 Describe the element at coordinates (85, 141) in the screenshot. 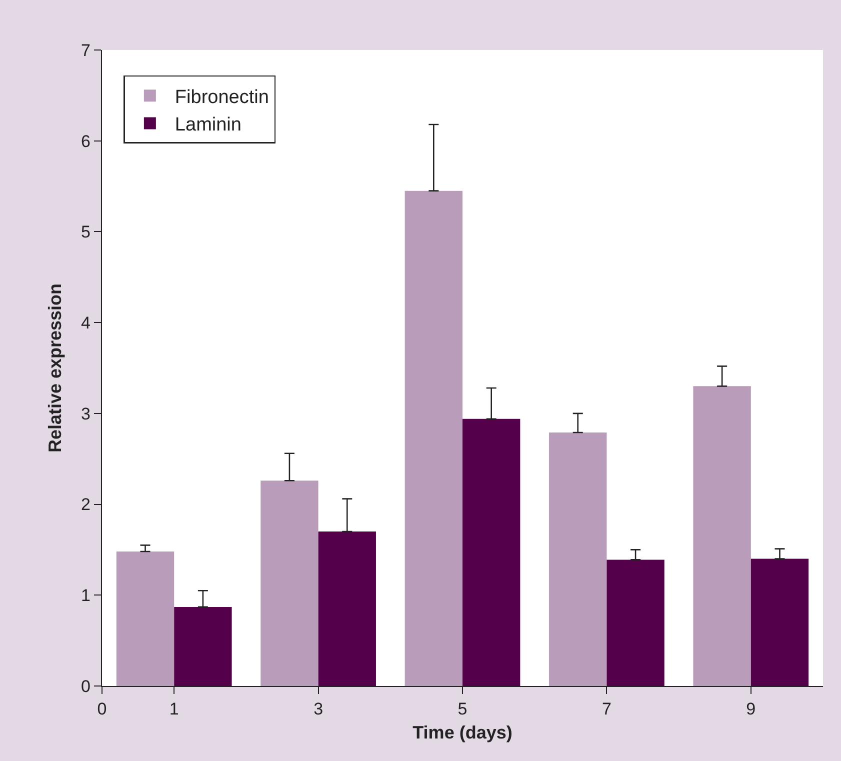

I see `y-tick-label: 6` at that location.